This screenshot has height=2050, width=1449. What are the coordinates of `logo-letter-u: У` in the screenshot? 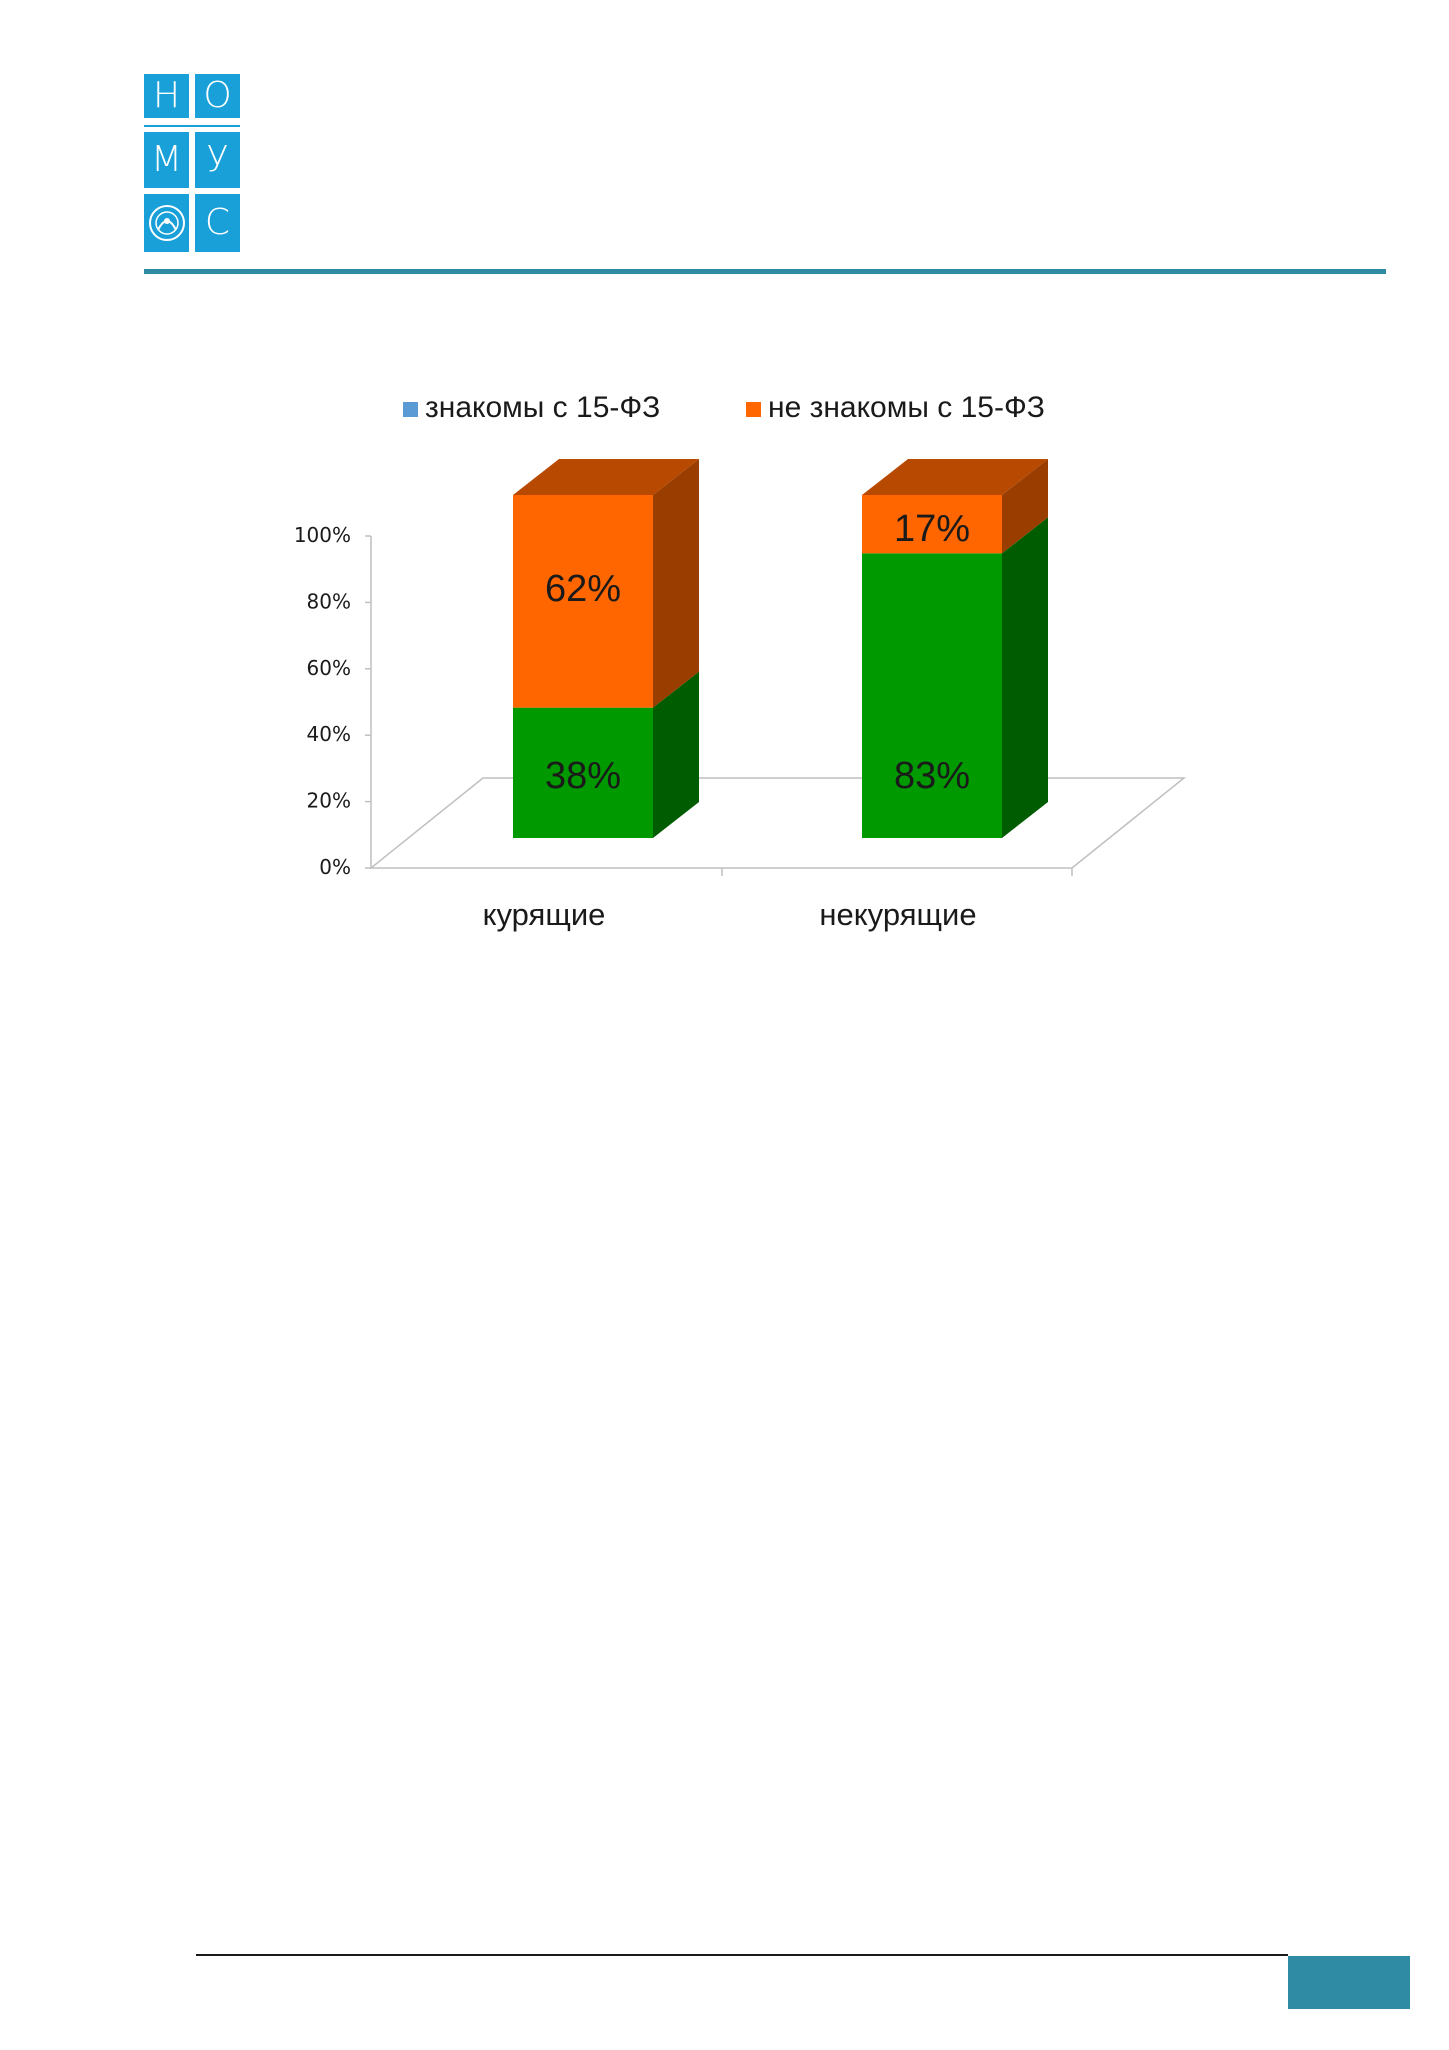 It's located at (217, 160).